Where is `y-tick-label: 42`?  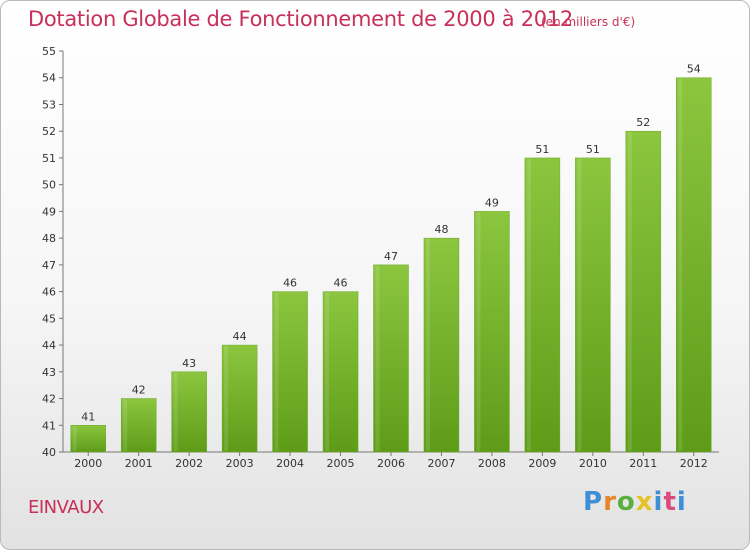
y-tick-label: 42 is located at coordinates (49, 399).